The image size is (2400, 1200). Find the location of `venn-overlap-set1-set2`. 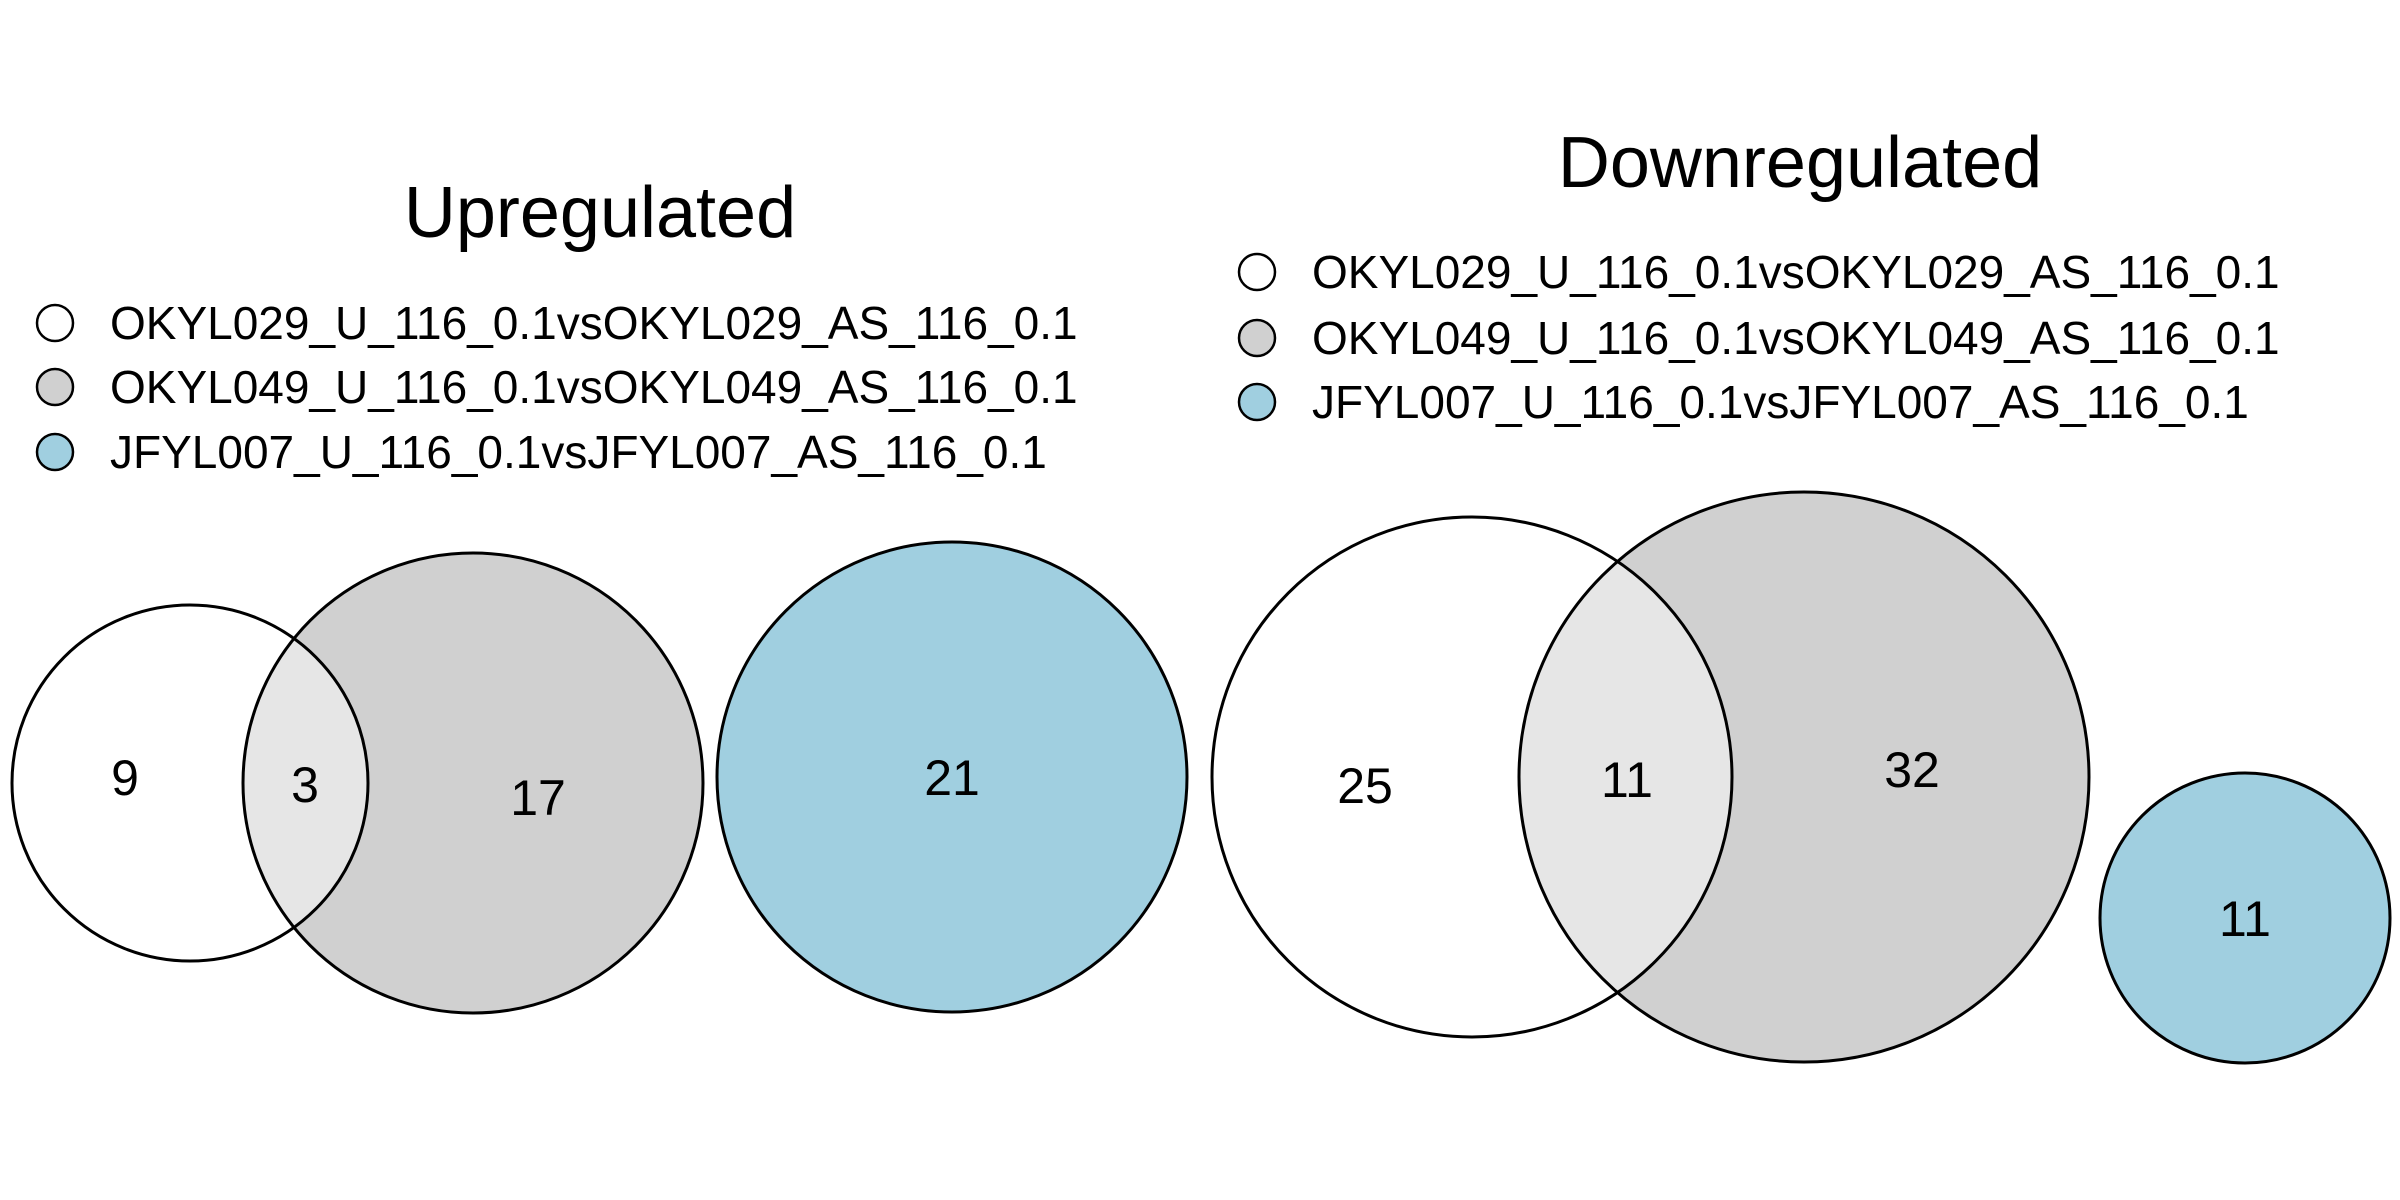

venn-overlap-set1-set2 is located at coordinates (1625, 777).